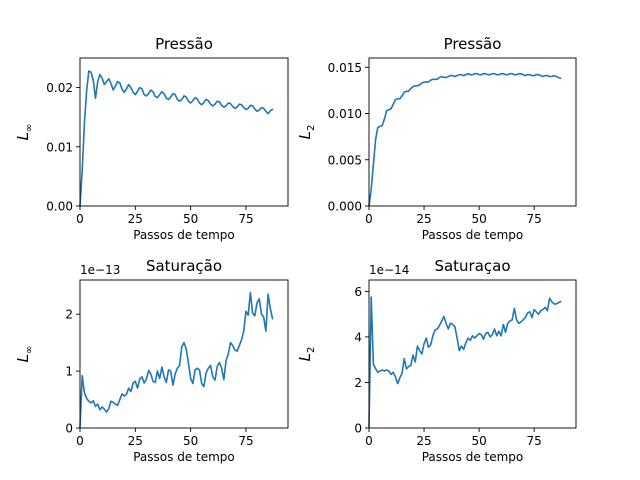 The width and height of the screenshot is (640, 480). What do you see at coordinates (358, 292) in the screenshot?
I see `y-tick-label: 6` at bounding box center [358, 292].